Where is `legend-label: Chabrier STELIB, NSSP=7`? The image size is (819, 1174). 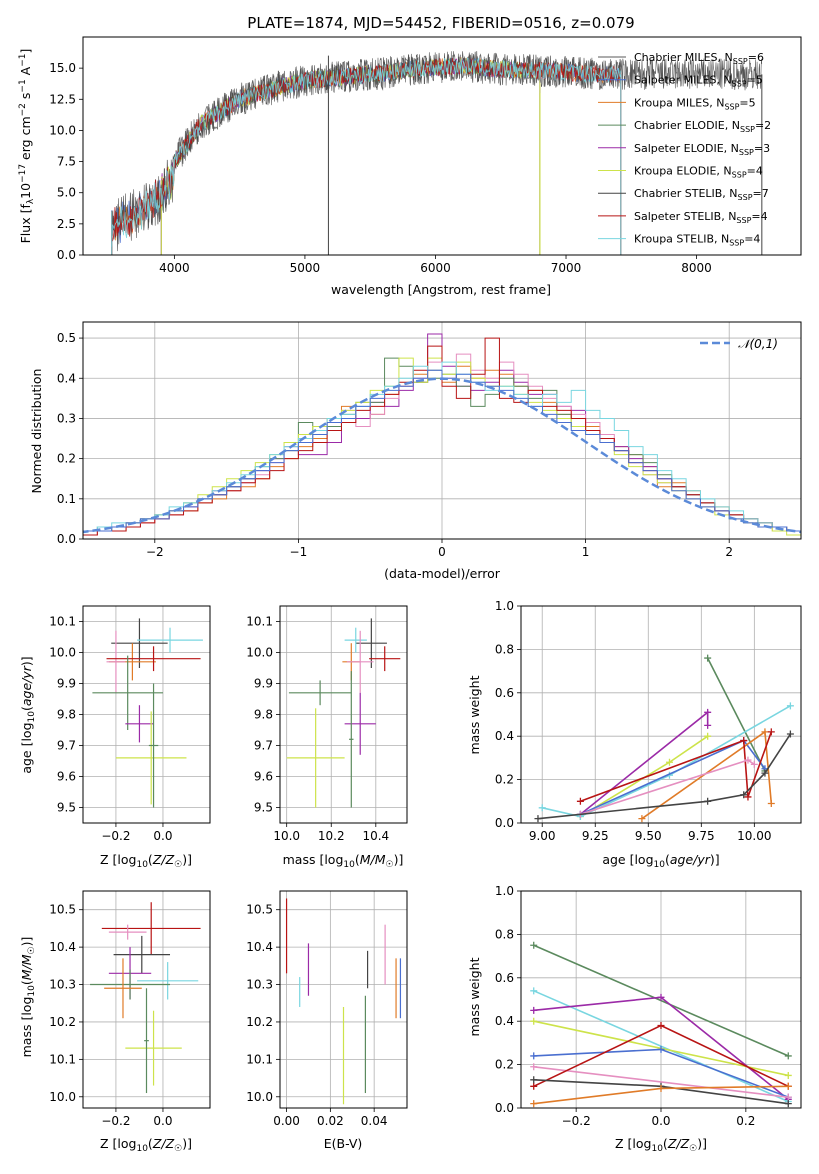
legend-label: Chabrier STELIB, NSSP=7 is located at coordinates (701, 194).